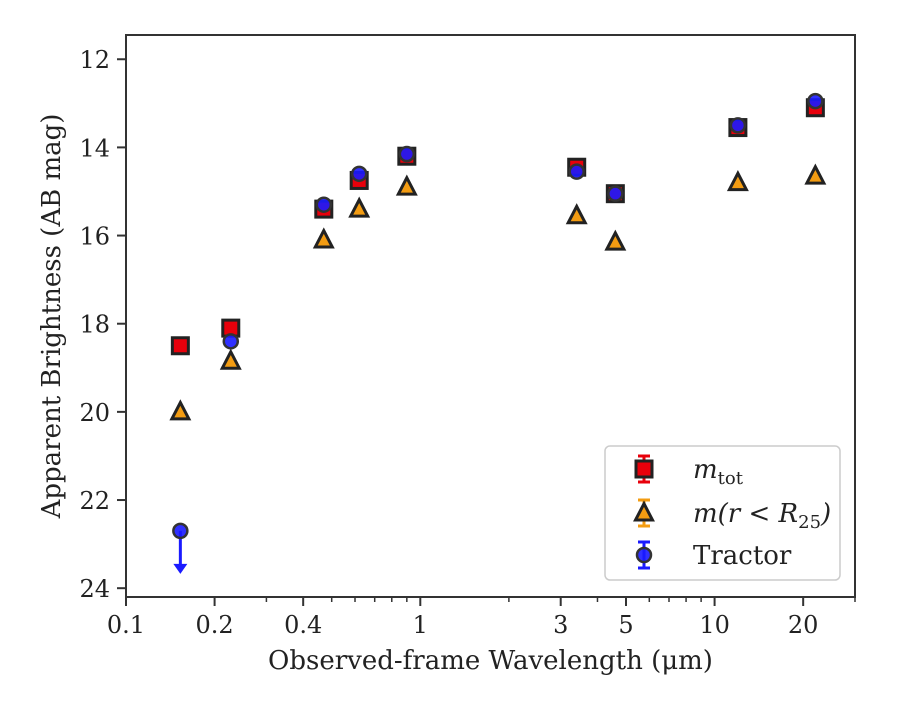  Describe the element at coordinates (731, 478) in the screenshot. I see `legend-label-subscript: tot` at that location.